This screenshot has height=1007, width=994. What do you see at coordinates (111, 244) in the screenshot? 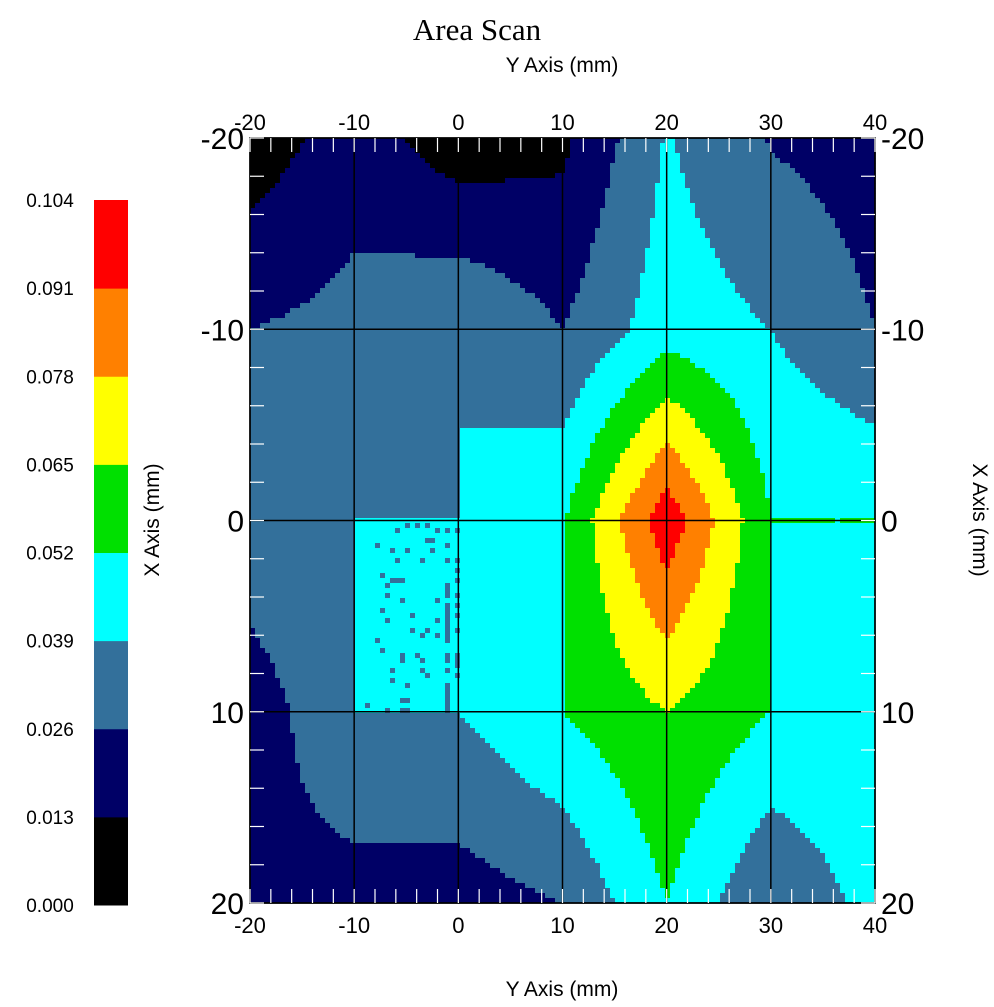
I see `colorbar-swatch` at bounding box center [111, 244].